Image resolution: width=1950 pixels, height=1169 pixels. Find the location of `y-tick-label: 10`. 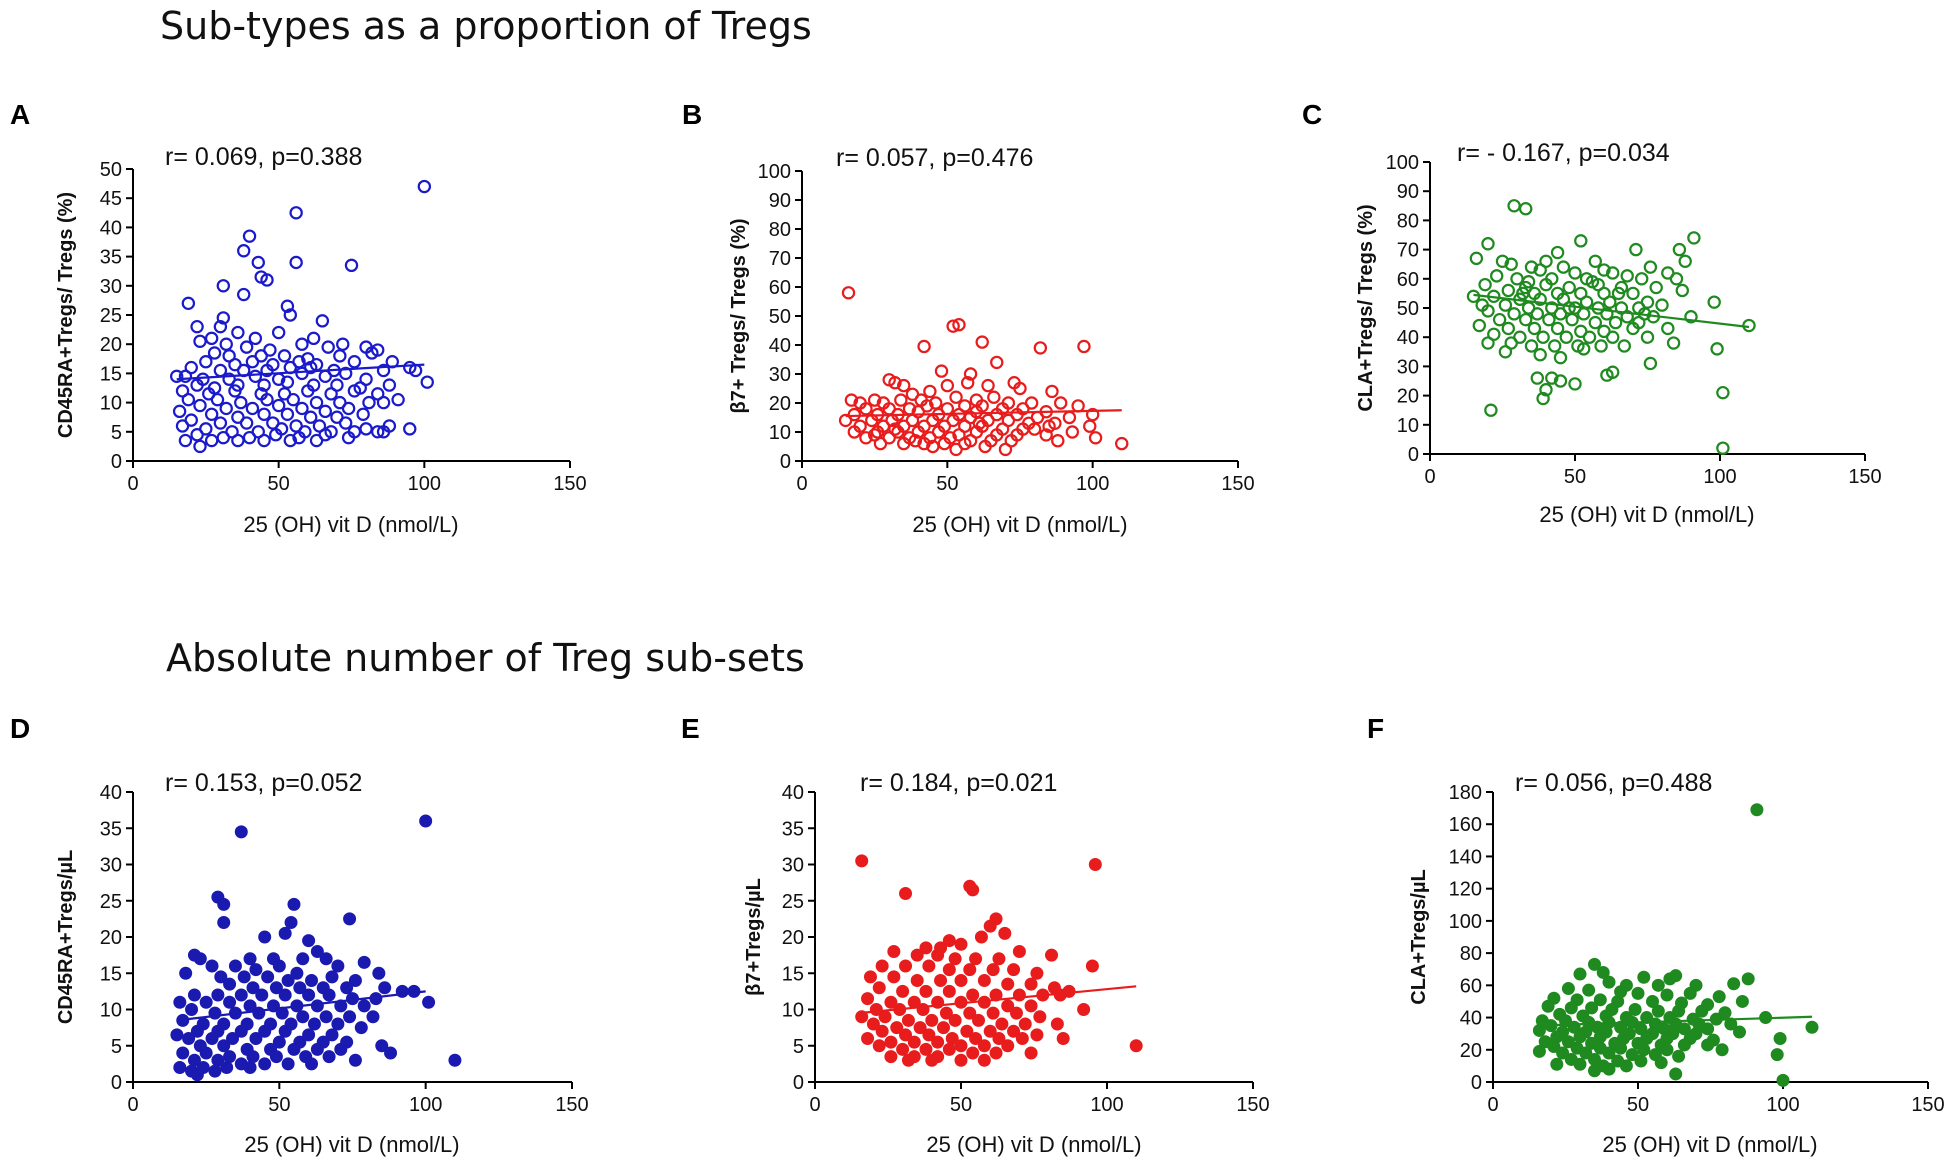

y-tick-label: 10 is located at coordinates (111, 404).